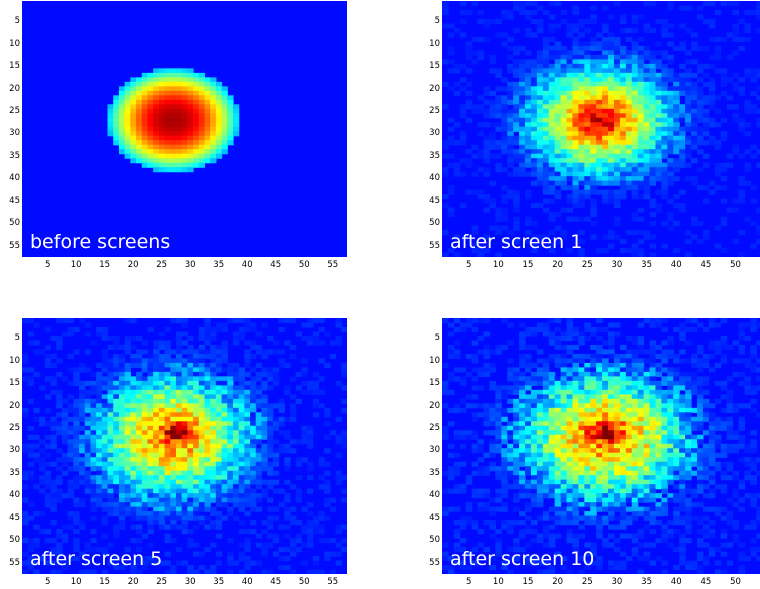 This screenshot has width=760, height=589. What do you see at coordinates (100, 242) in the screenshot?
I see `plot-label: before screens` at bounding box center [100, 242].